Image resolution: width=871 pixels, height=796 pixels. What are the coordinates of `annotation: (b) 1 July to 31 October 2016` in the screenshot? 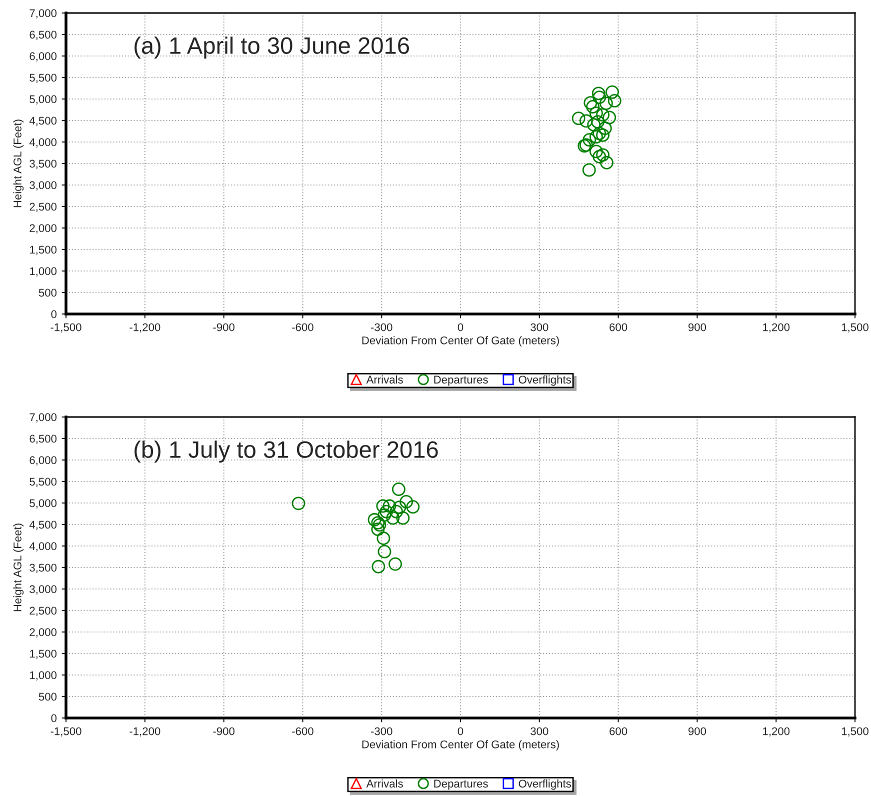 It's located at (286, 451).